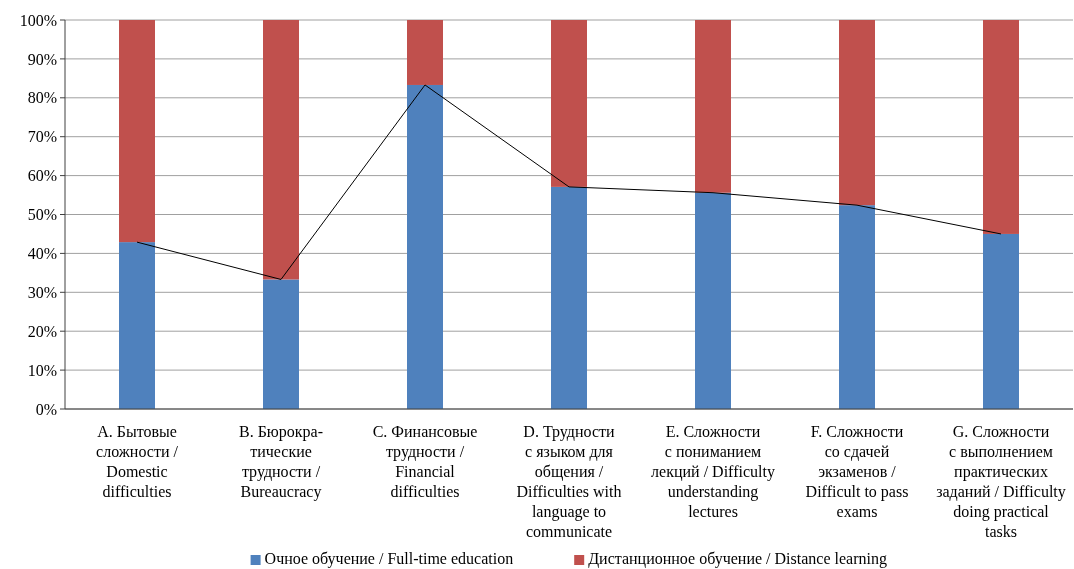  Describe the element at coordinates (42, 176) in the screenshot. I see `y-tick-label: 60%` at that location.